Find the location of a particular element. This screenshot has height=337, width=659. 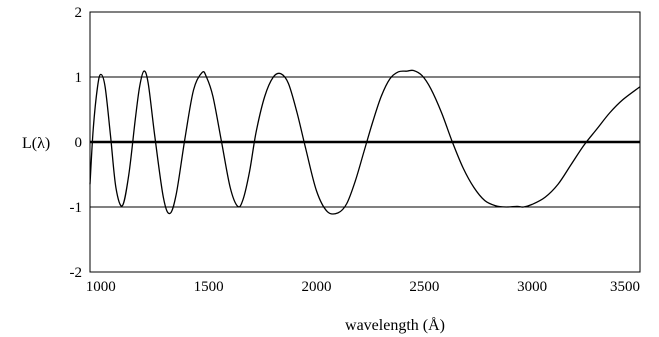

y-tick-labels: -2 -1 0 1 2 is located at coordinates (76, 143).